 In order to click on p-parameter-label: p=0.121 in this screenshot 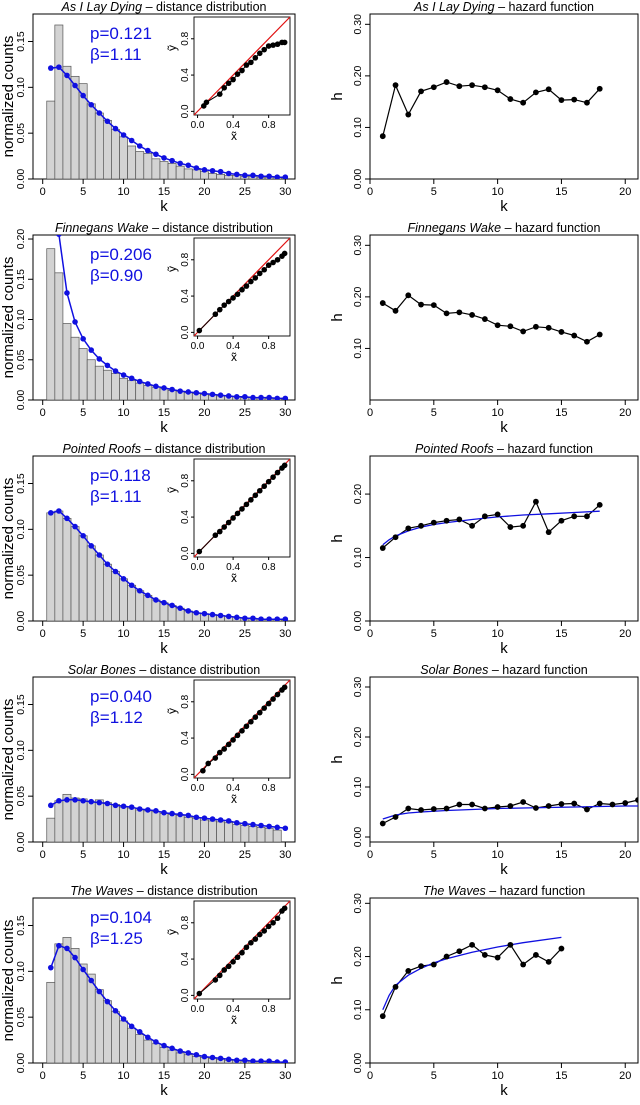, I will do `click(121, 33)`.